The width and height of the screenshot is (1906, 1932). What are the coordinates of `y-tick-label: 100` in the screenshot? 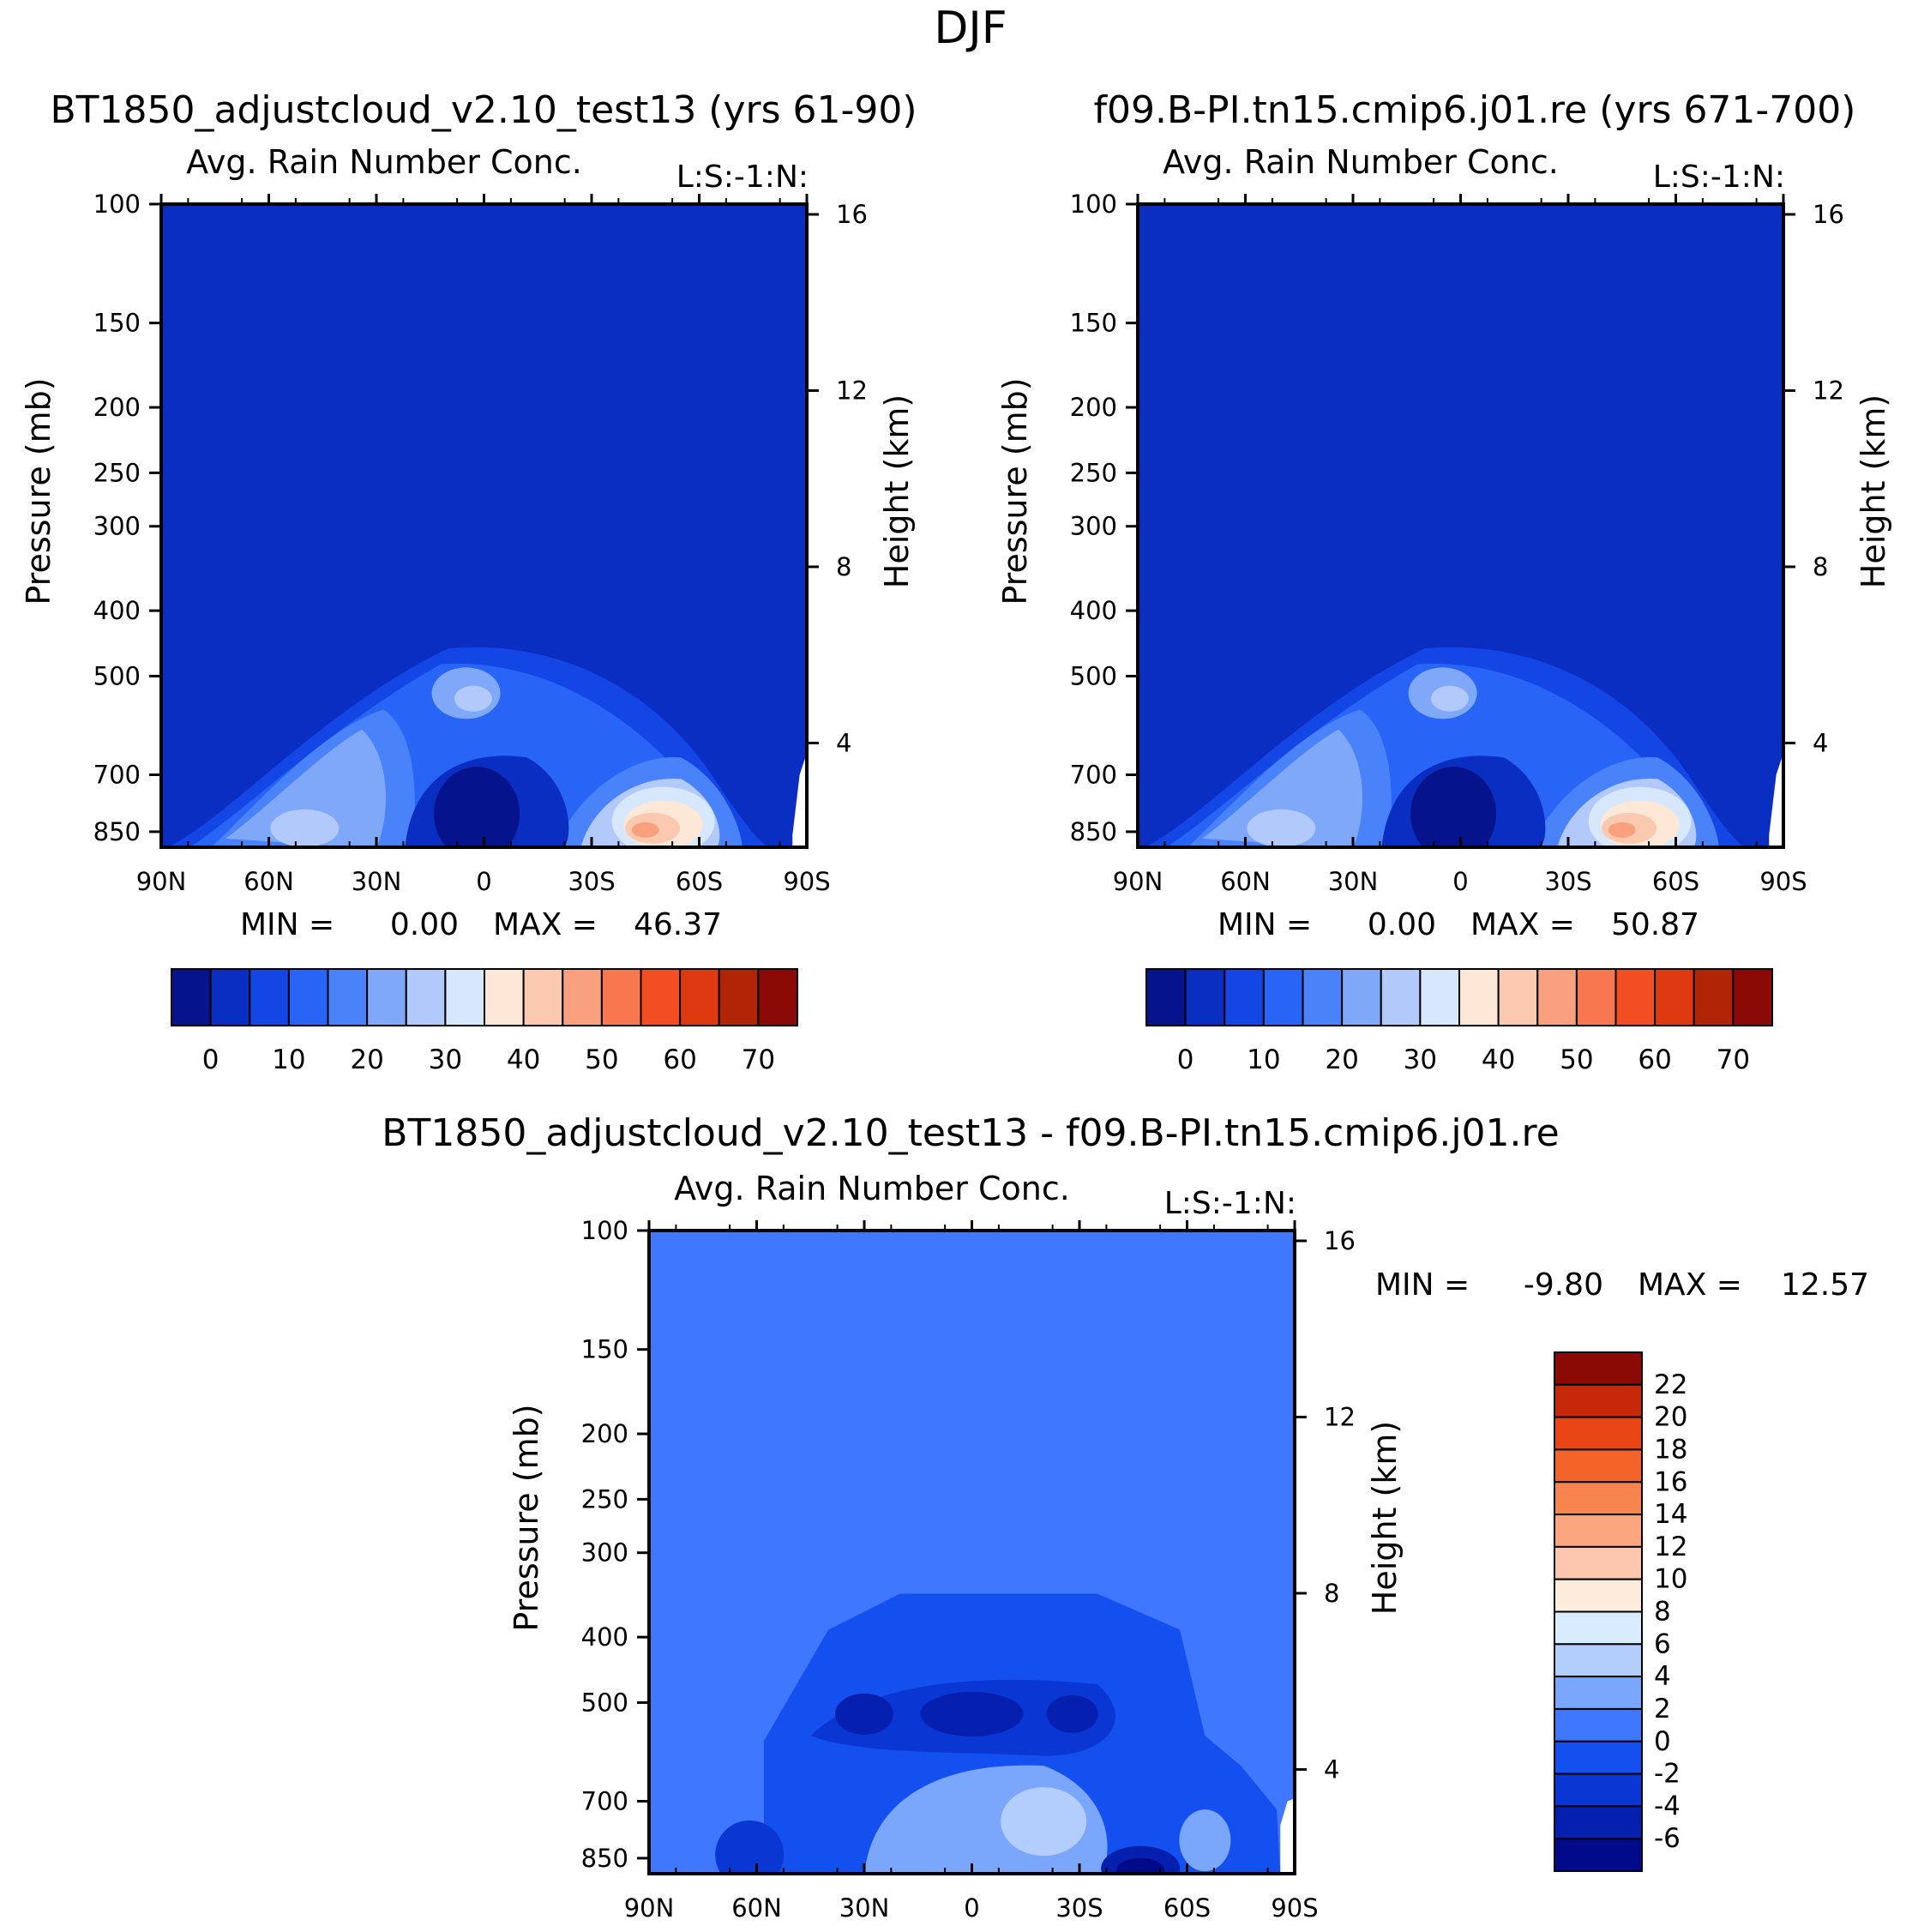 It's located at (117, 204).